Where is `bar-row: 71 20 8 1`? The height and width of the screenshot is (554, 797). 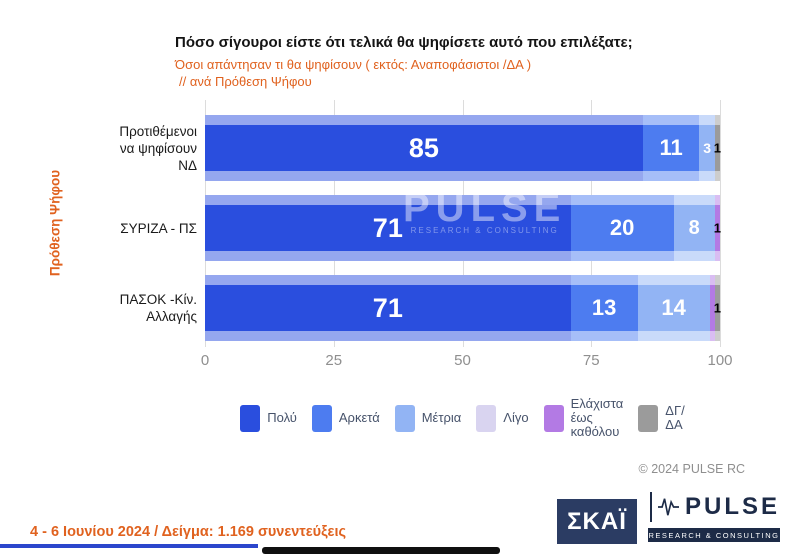
bar-row: 71 20 8 1 is located at coordinates (463, 228).